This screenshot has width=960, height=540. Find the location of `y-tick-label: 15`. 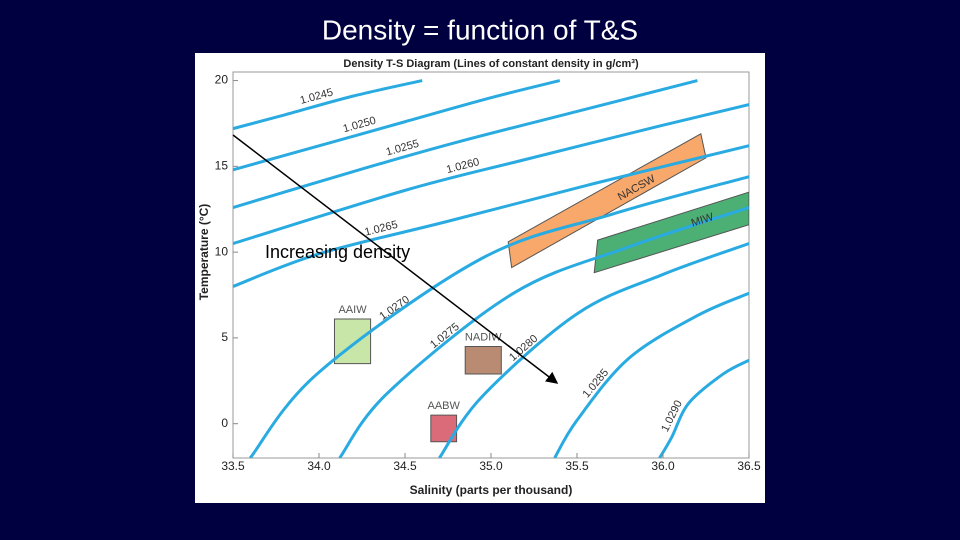

y-tick-label: 15 is located at coordinates (222, 166).